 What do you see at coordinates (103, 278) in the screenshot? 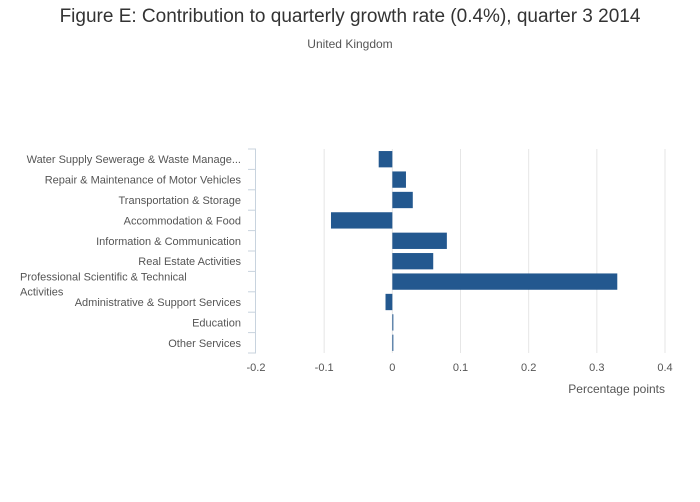
I see `category-label: Professional Scientific & Technical` at bounding box center [103, 278].